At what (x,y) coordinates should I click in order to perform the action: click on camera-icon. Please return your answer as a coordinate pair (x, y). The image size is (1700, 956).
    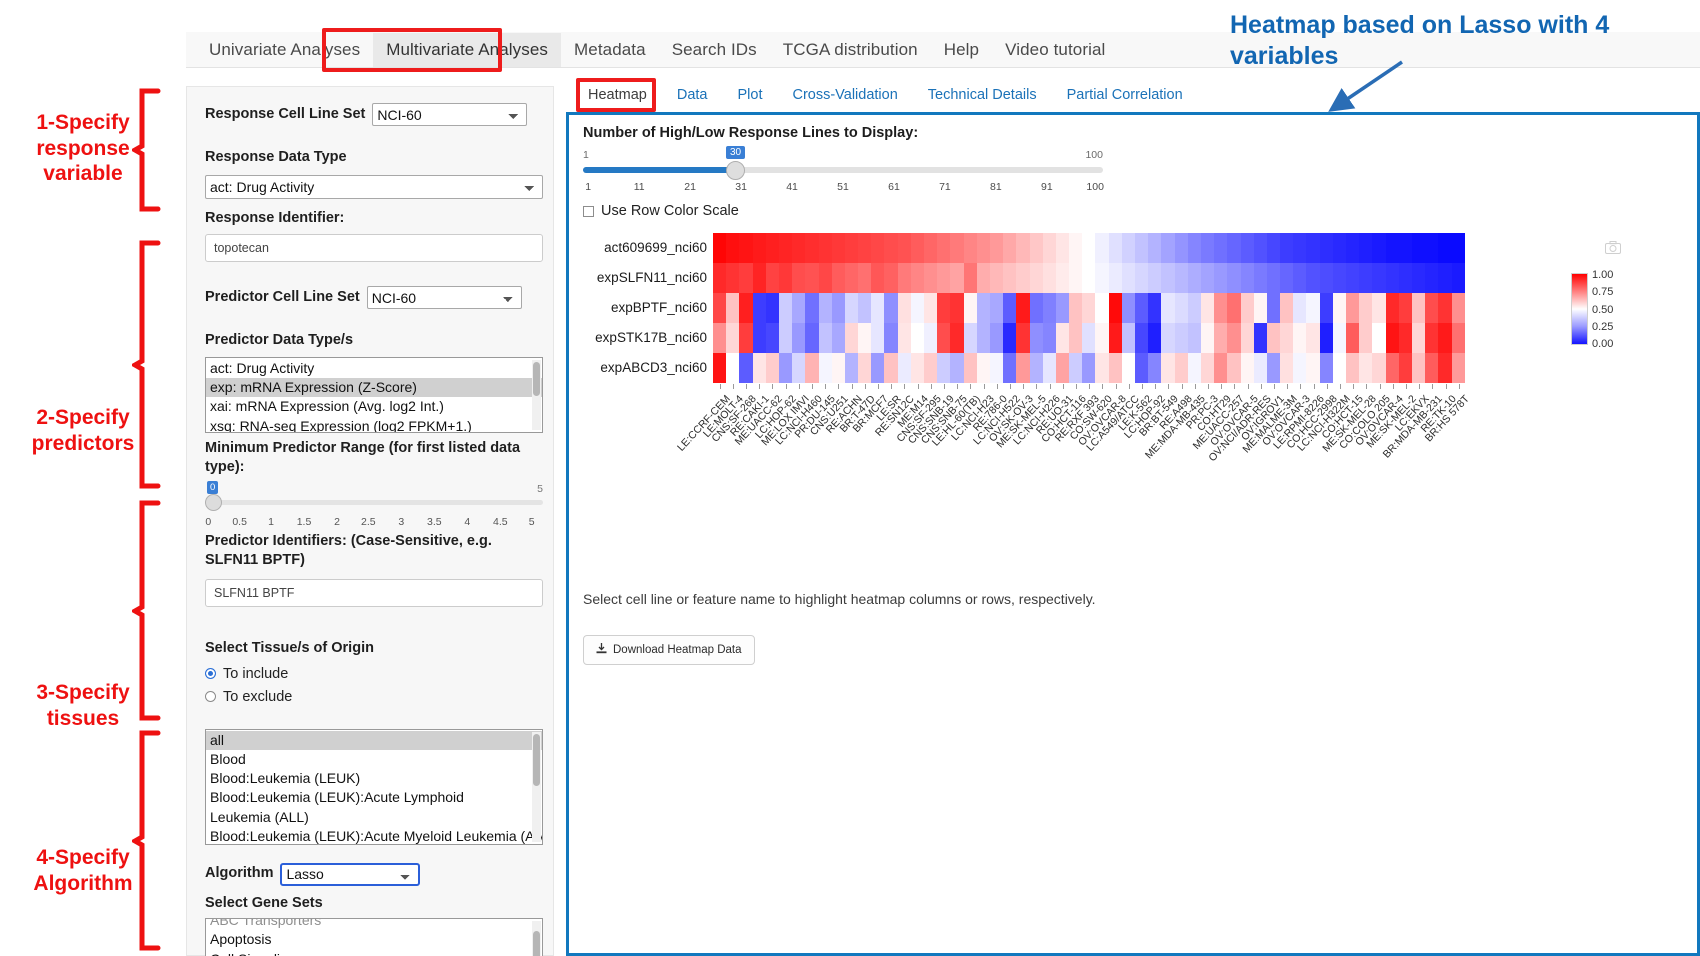
    Looking at the image, I should click on (1613, 250).